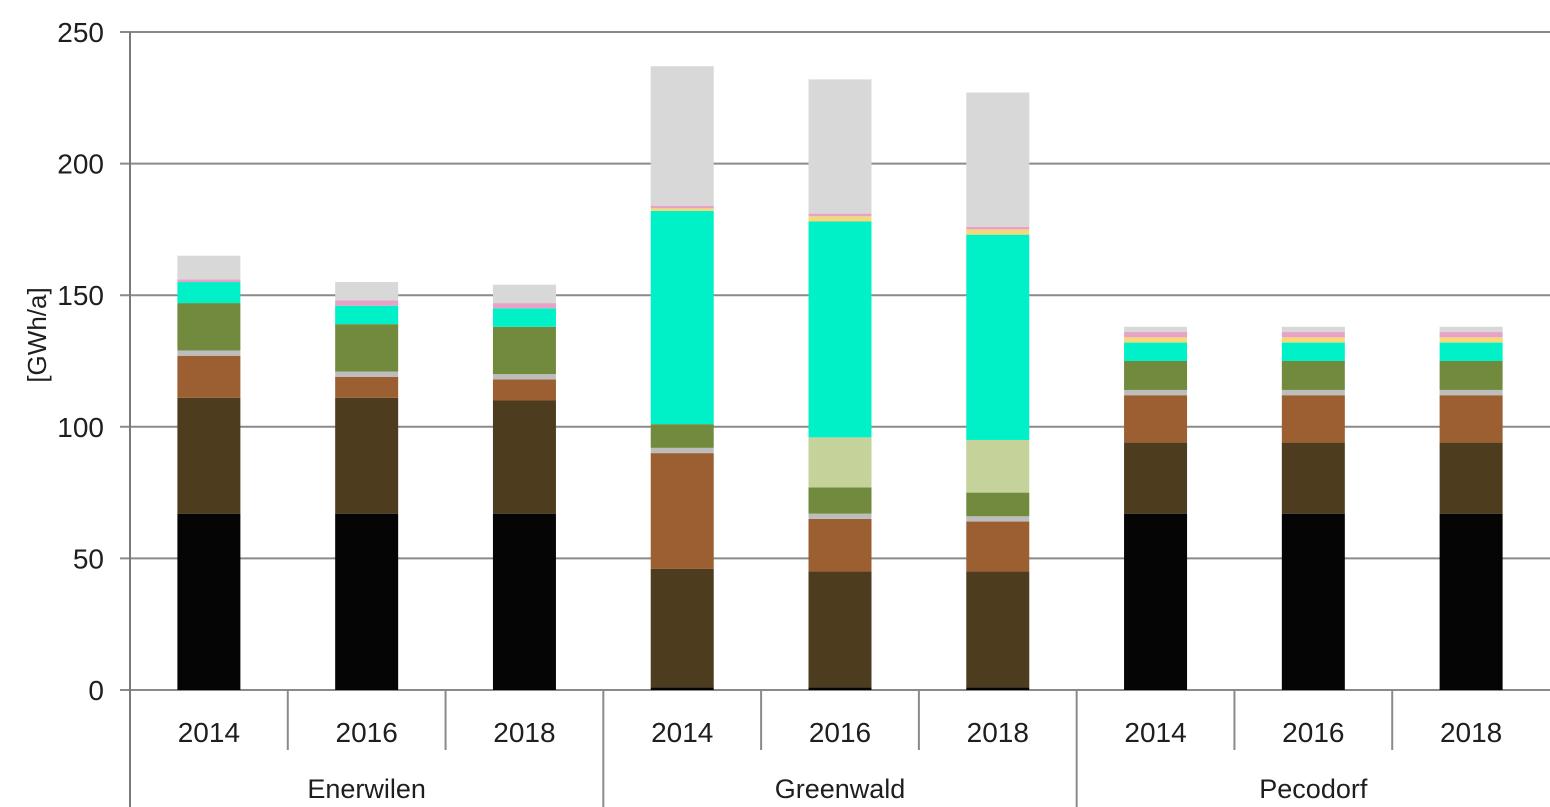 This screenshot has height=807, width=1550. What do you see at coordinates (366, 789) in the screenshot?
I see `group-label: Enerwilen` at bounding box center [366, 789].